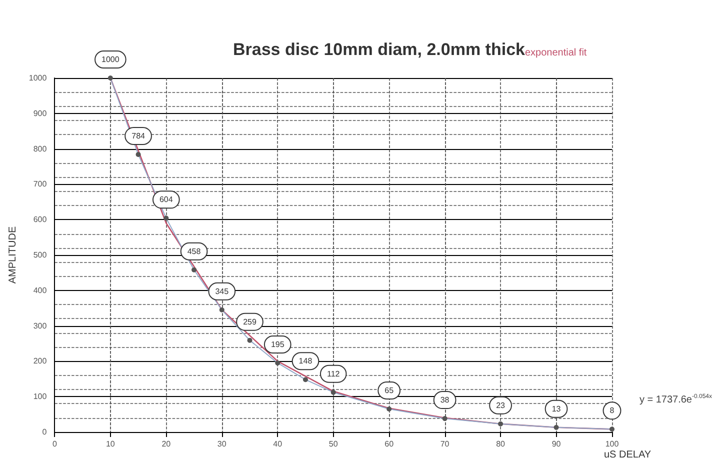 This screenshot has width=720, height=472. Describe the element at coordinates (389, 444) in the screenshot. I see `x-tick-label: 60` at that location.